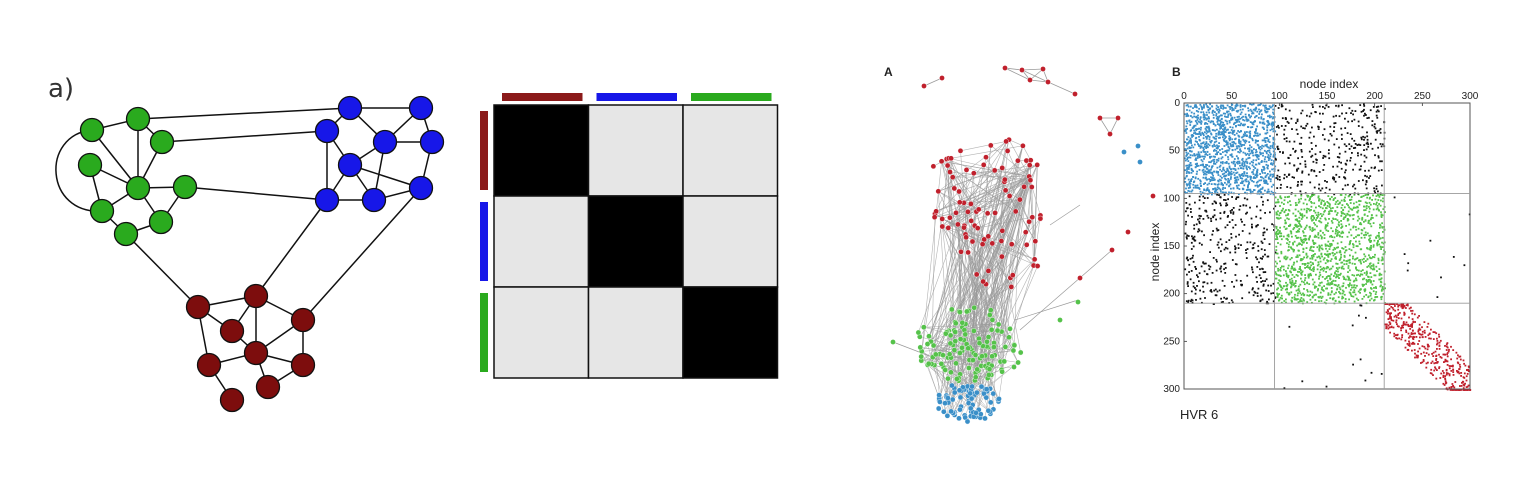 Image resolution: width=1534 pixels, height=480 pixels. I want to click on matrix-cell, so click(730, 150).